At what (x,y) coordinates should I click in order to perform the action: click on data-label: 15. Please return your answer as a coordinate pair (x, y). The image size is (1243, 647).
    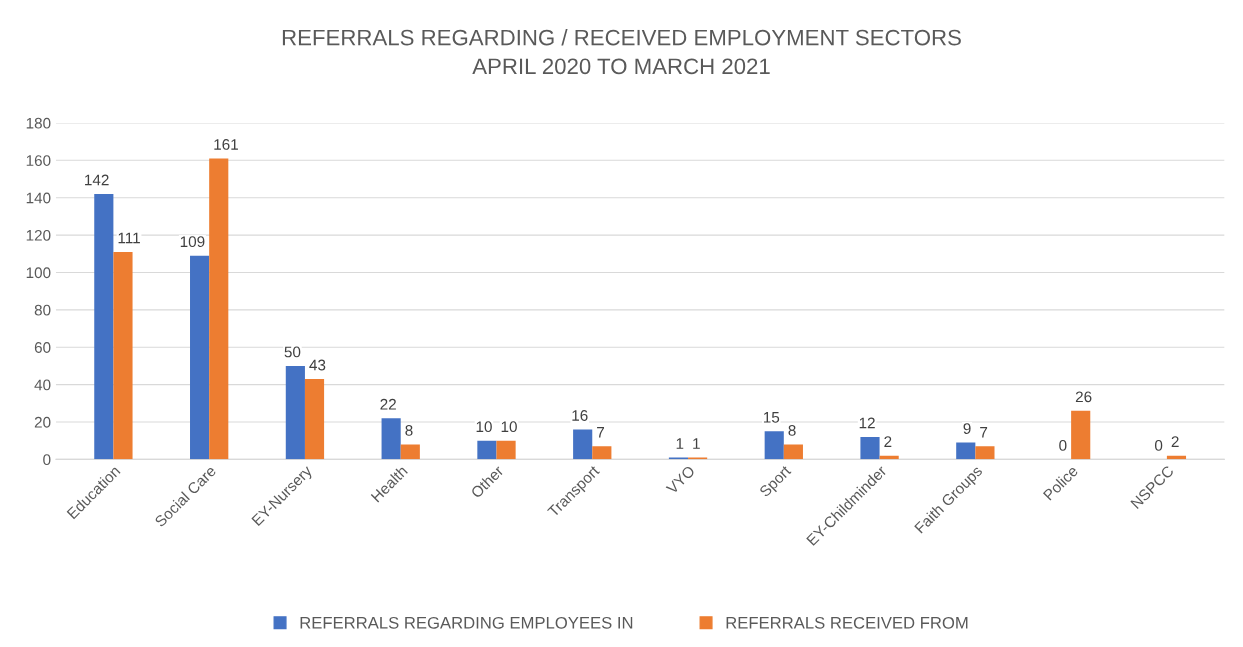
    Looking at the image, I should click on (771, 417).